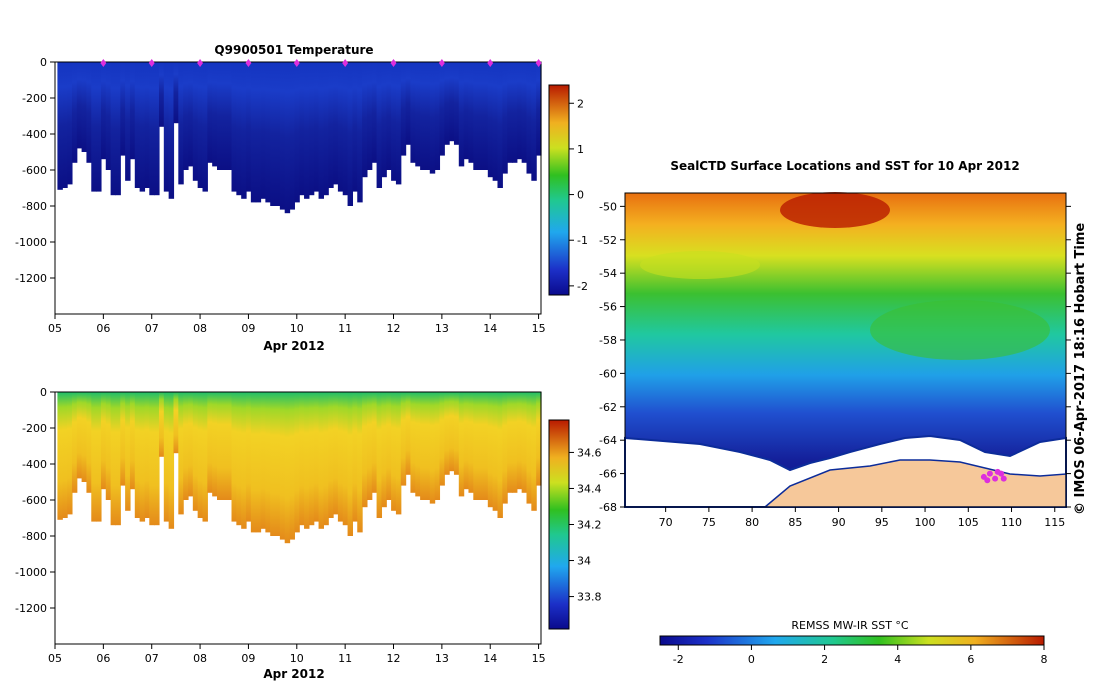  I want to click on temperature-title: Q9900501 Temperature, so click(293, 50).